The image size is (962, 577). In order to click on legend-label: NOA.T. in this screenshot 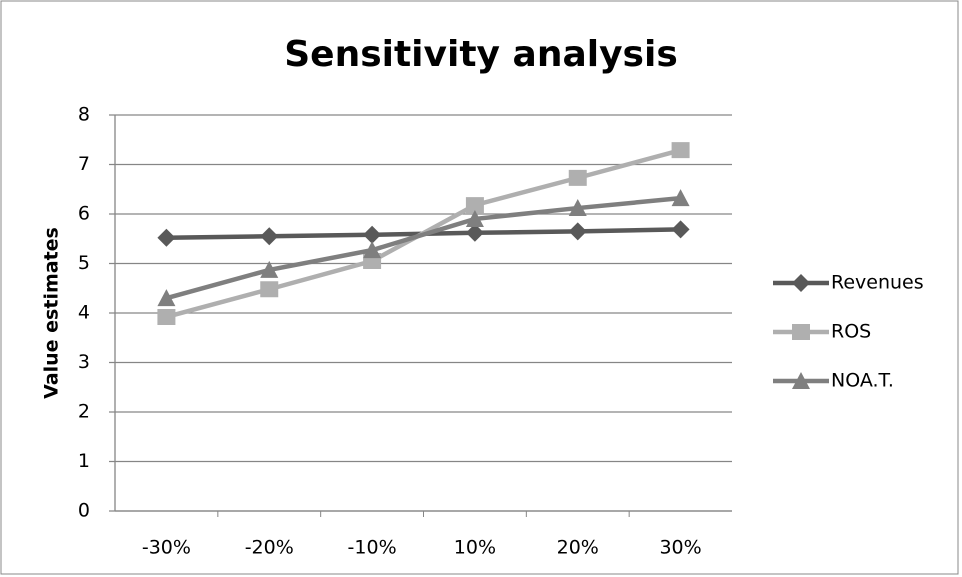, I will do `click(862, 381)`.